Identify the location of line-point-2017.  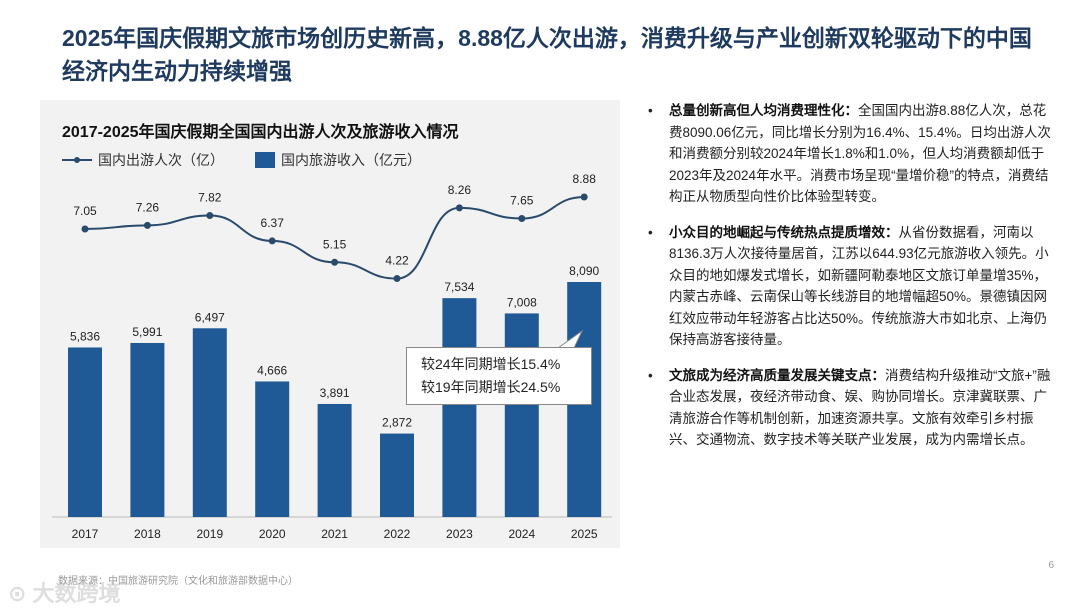
(85, 229).